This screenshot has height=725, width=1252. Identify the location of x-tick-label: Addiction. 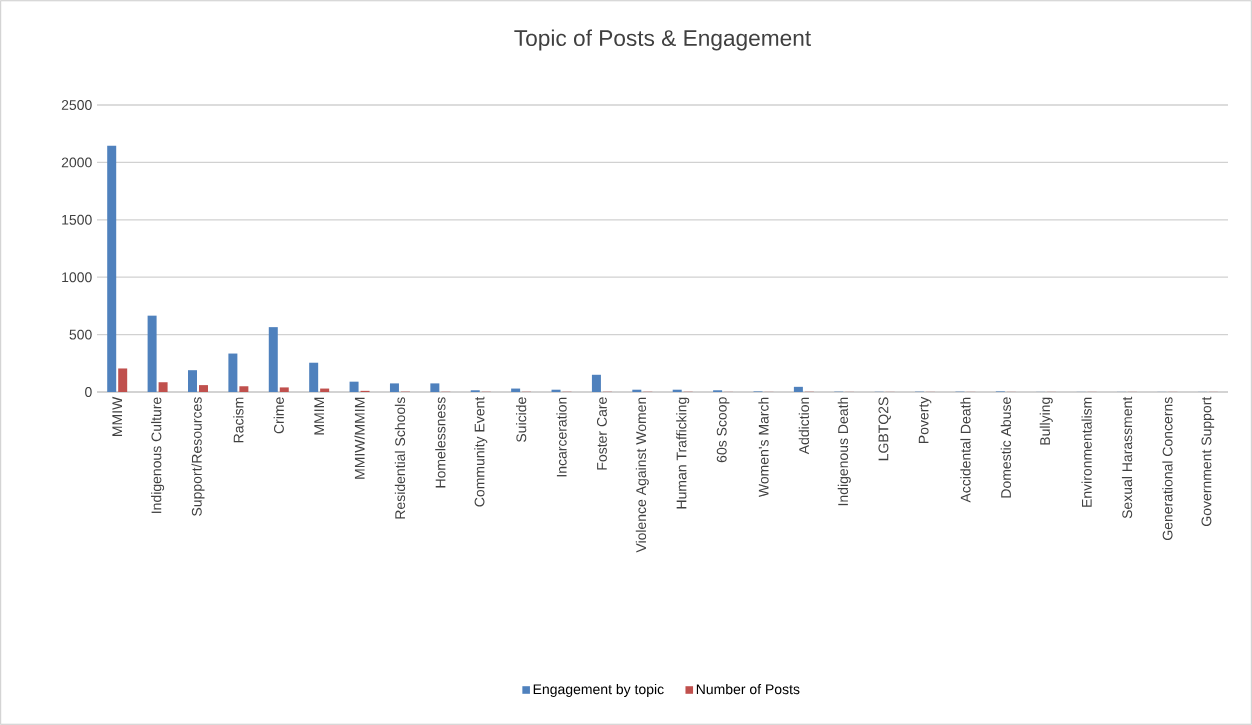
(804, 426).